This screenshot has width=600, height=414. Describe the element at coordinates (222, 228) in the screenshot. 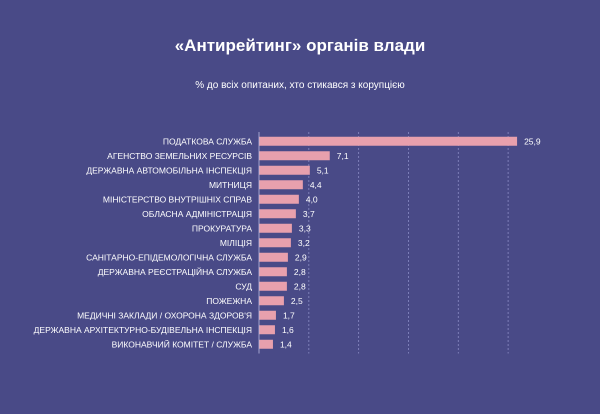

I see `category-label: ПРОКУРАТУРА` at that location.